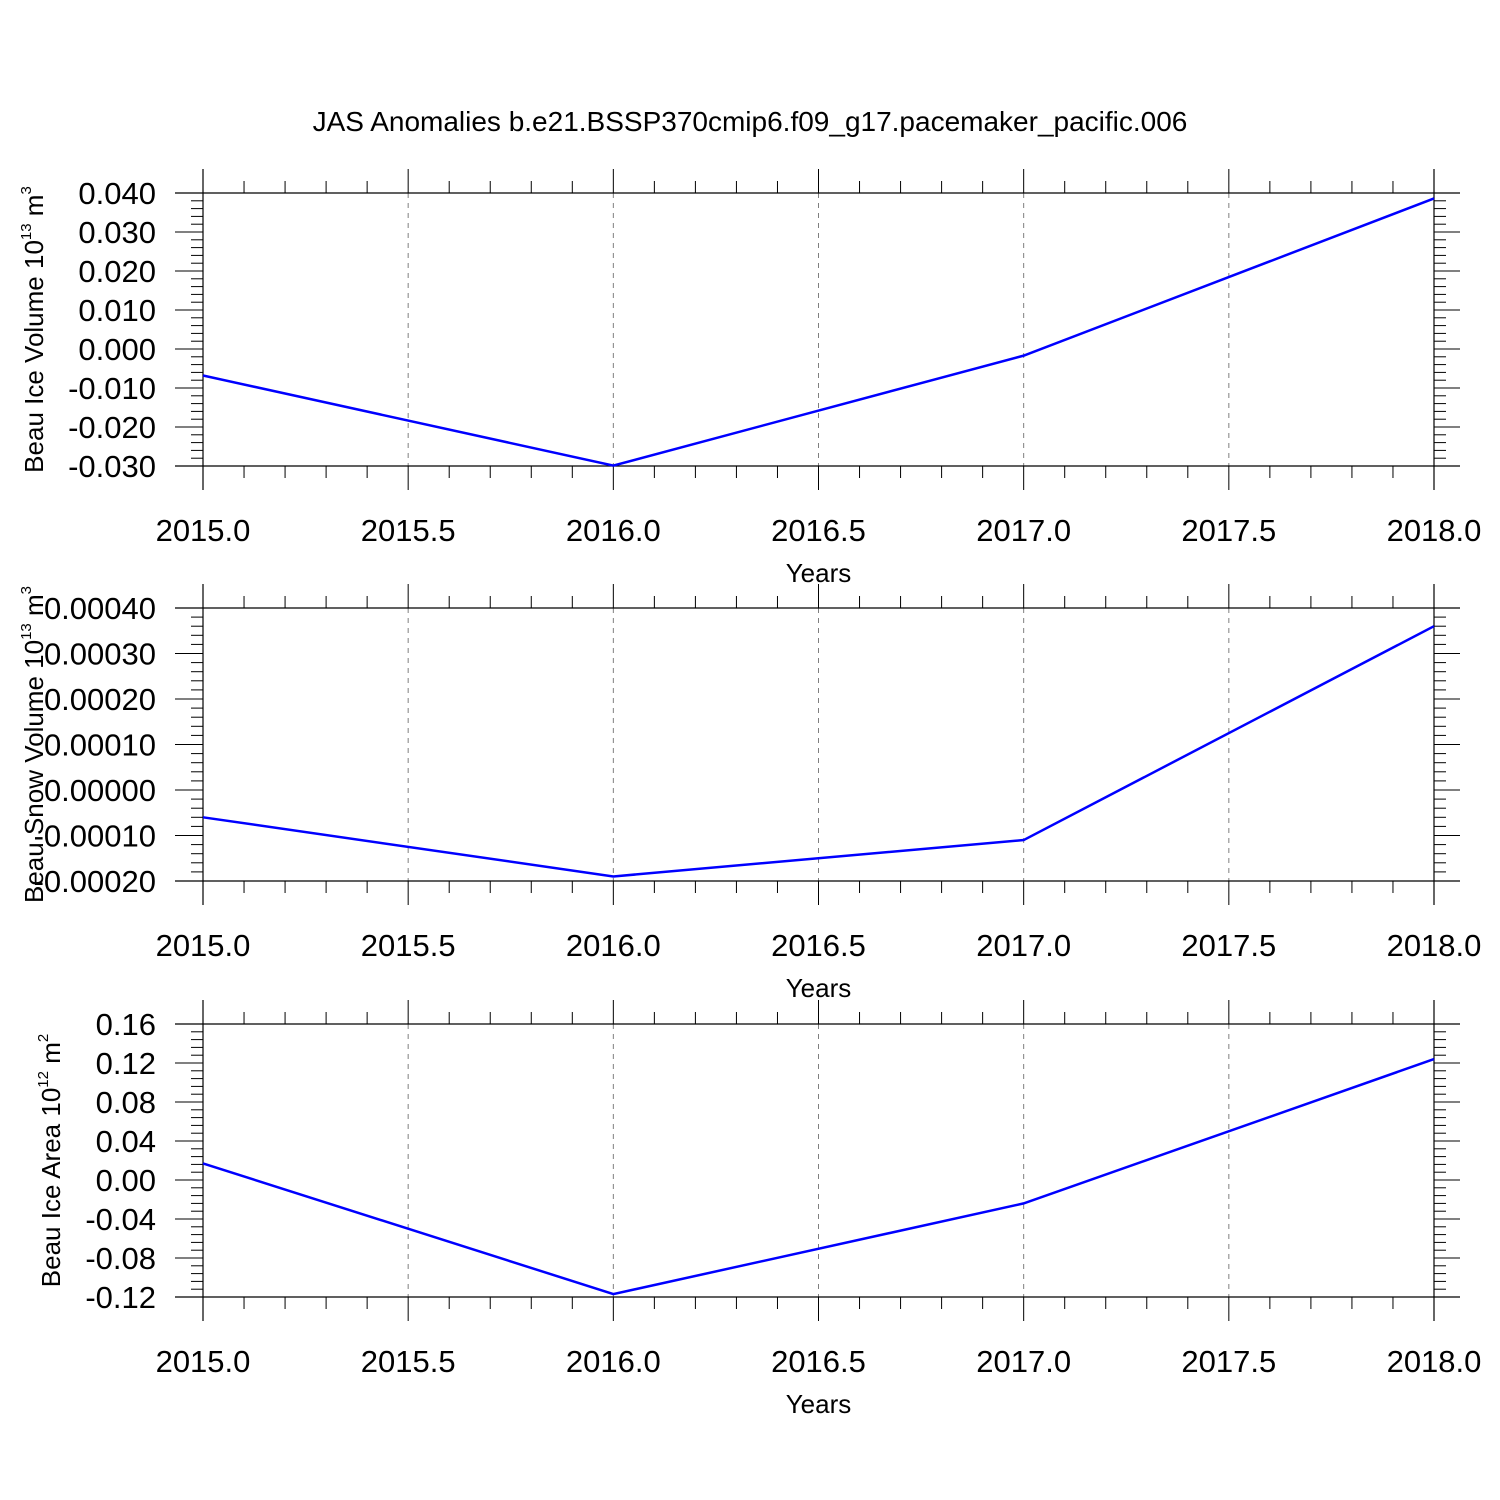 Image resolution: width=1500 pixels, height=1500 pixels. Describe the element at coordinates (112, 427) in the screenshot. I see `y-tick-label: -0.020` at that location.